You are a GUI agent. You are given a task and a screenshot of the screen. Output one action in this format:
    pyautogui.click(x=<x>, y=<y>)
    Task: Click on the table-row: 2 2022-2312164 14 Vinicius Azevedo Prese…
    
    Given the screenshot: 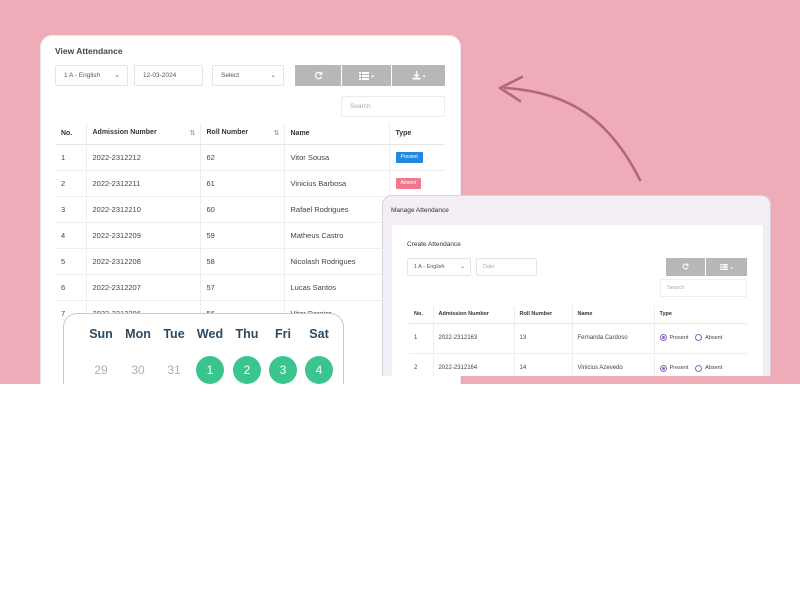 What is the action you would take?
    pyautogui.click(x=578, y=364)
    